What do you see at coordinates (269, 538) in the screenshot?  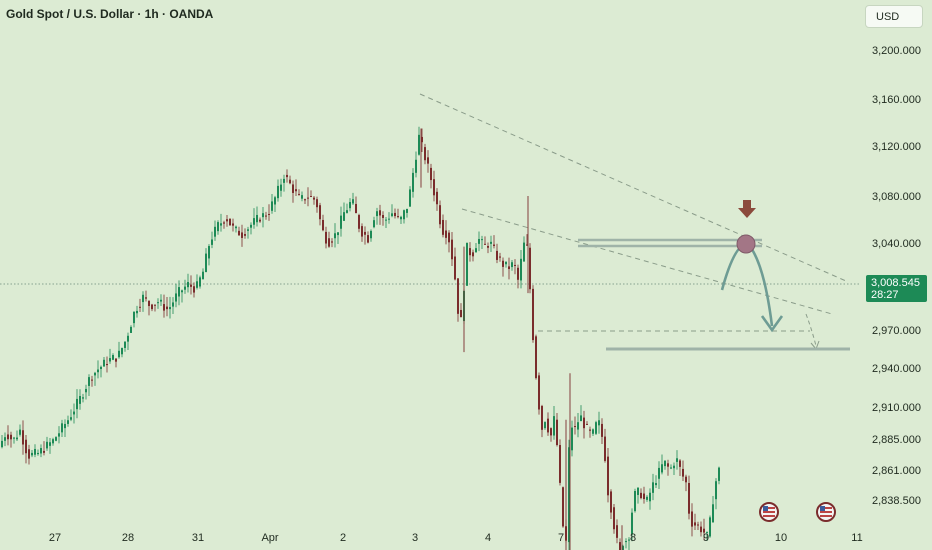 I see `time-tick-label: Apr` at bounding box center [269, 538].